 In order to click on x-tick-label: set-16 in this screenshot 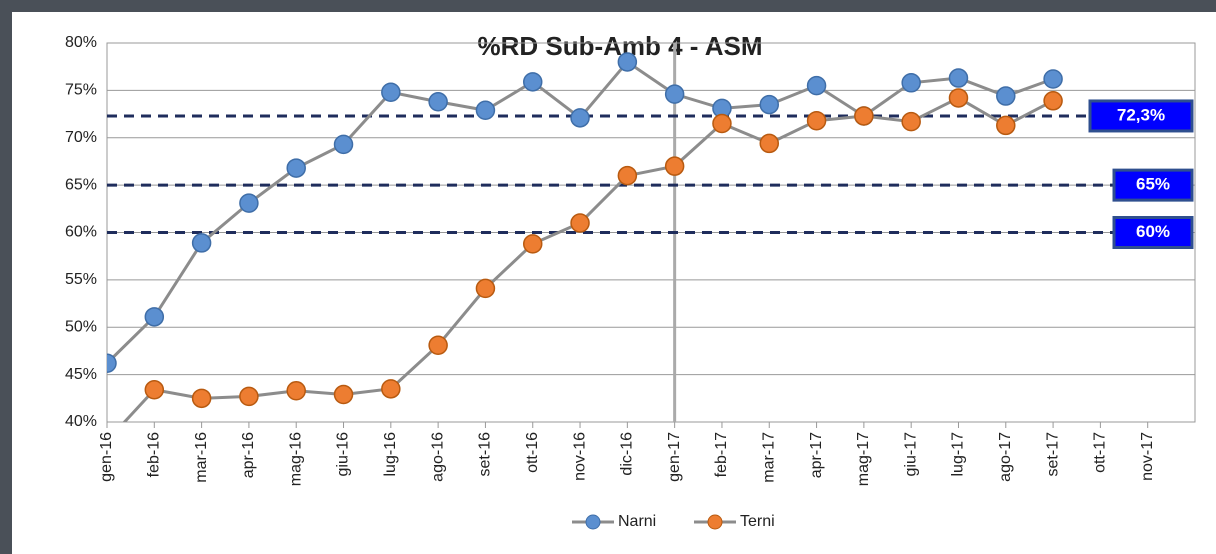, I will do `click(485, 454)`.